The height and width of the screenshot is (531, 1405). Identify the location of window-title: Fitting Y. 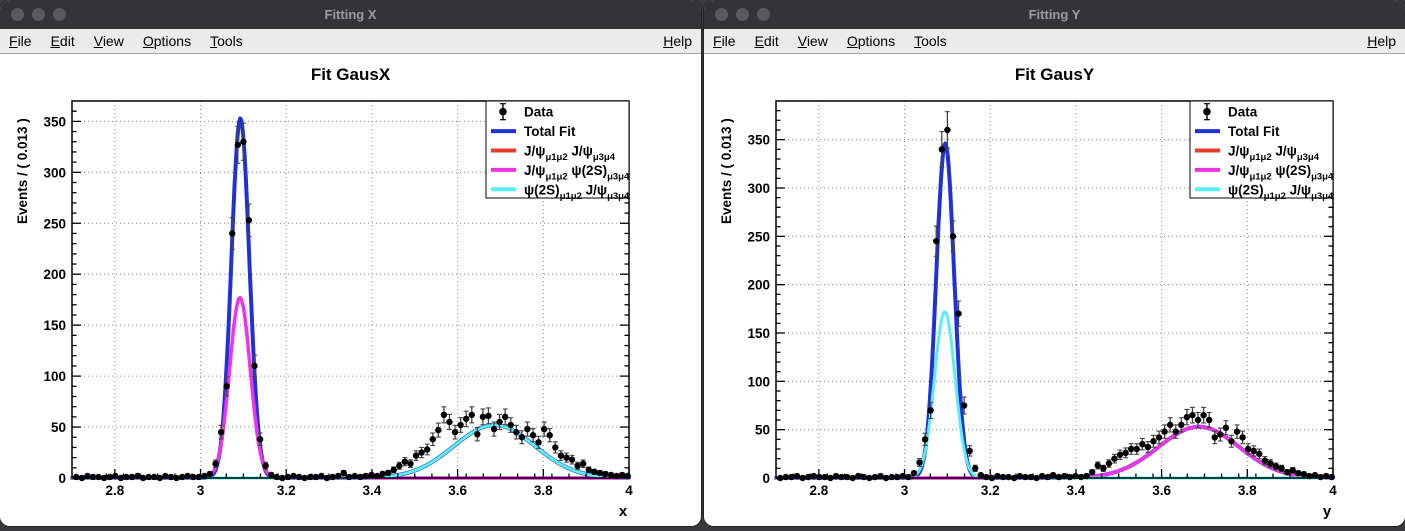
(1054, 14).